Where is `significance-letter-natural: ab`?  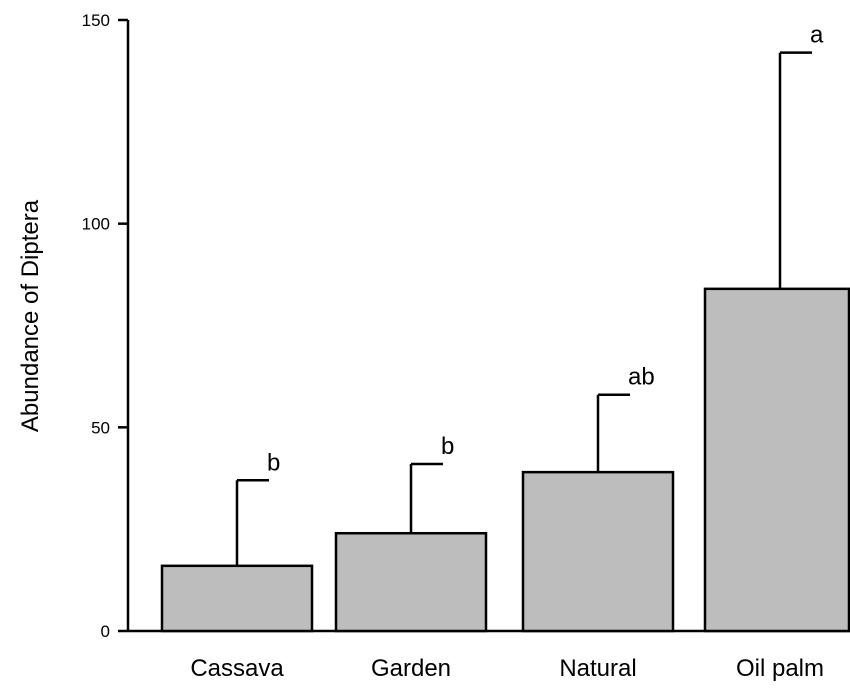 significance-letter-natural: ab is located at coordinates (641, 377).